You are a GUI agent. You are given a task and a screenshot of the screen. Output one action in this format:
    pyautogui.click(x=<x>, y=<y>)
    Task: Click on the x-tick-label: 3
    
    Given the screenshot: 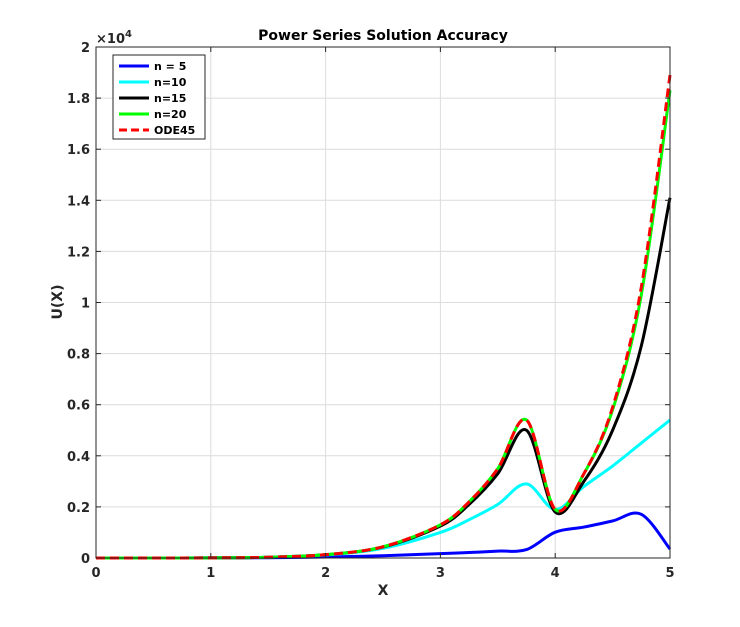 What is the action you would take?
    pyautogui.click(x=440, y=573)
    